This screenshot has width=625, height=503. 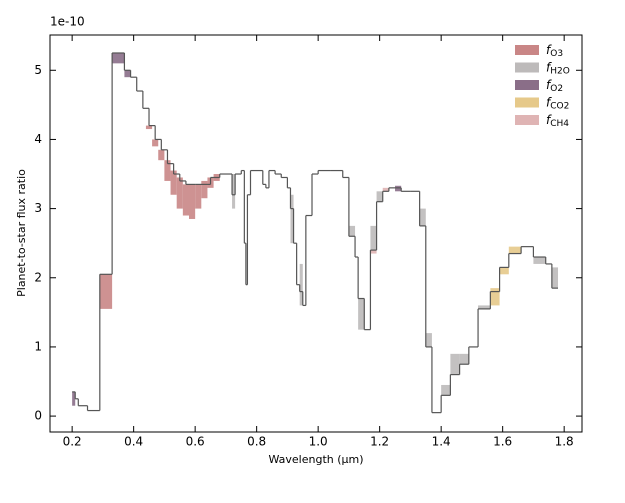 What do you see at coordinates (38, 139) in the screenshot?
I see `y-tick-label: 4` at bounding box center [38, 139].